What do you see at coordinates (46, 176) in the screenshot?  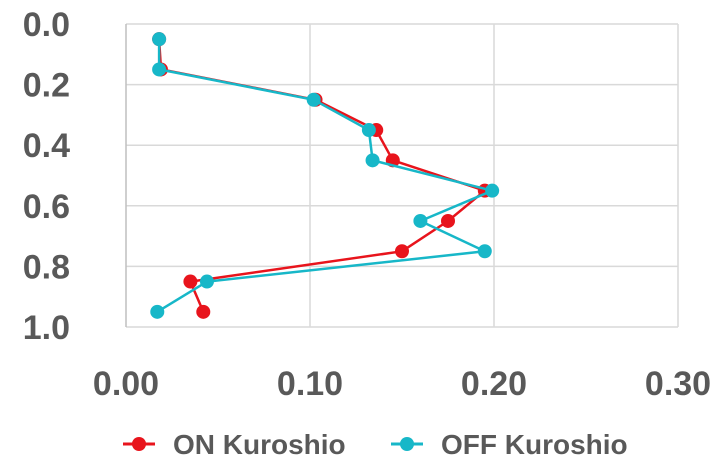 I see `y-axis-ticks: 0.0 0.2 0.4 0.6 0.8 1.0` at bounding box center [46, 176].